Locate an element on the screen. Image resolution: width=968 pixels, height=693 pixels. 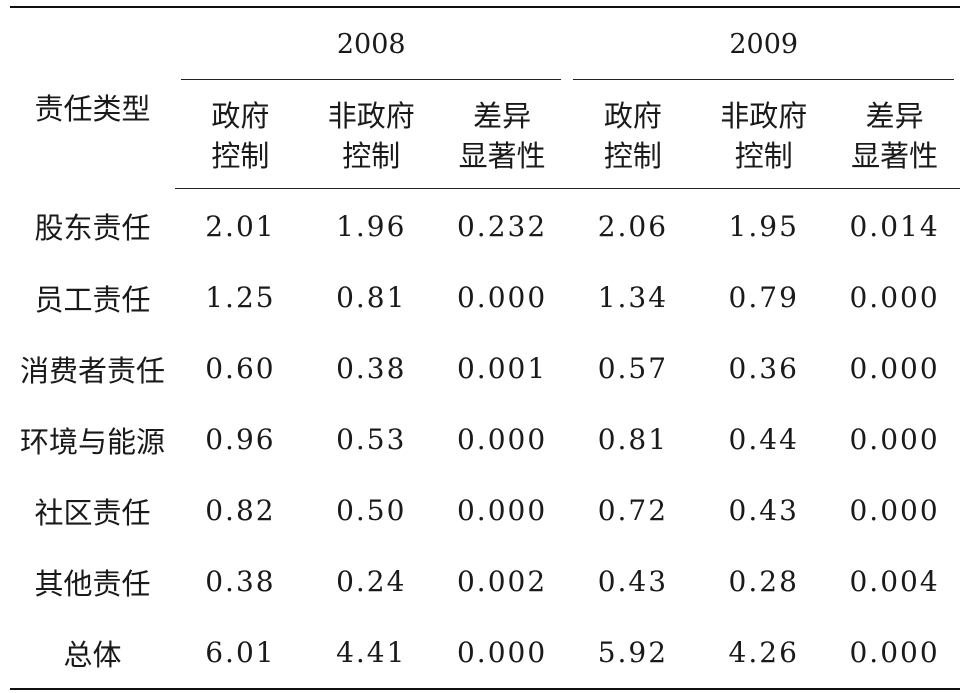
table-cell: 2.06 is located at coordinates (633, 226).